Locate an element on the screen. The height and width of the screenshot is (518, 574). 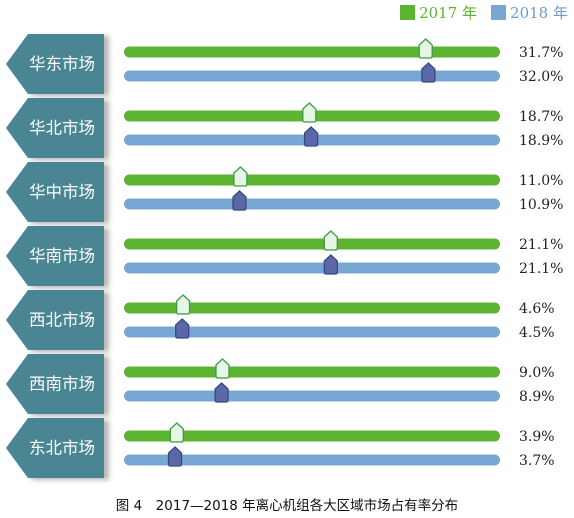
category-tab-northwest is located at coordinates (55, 320).